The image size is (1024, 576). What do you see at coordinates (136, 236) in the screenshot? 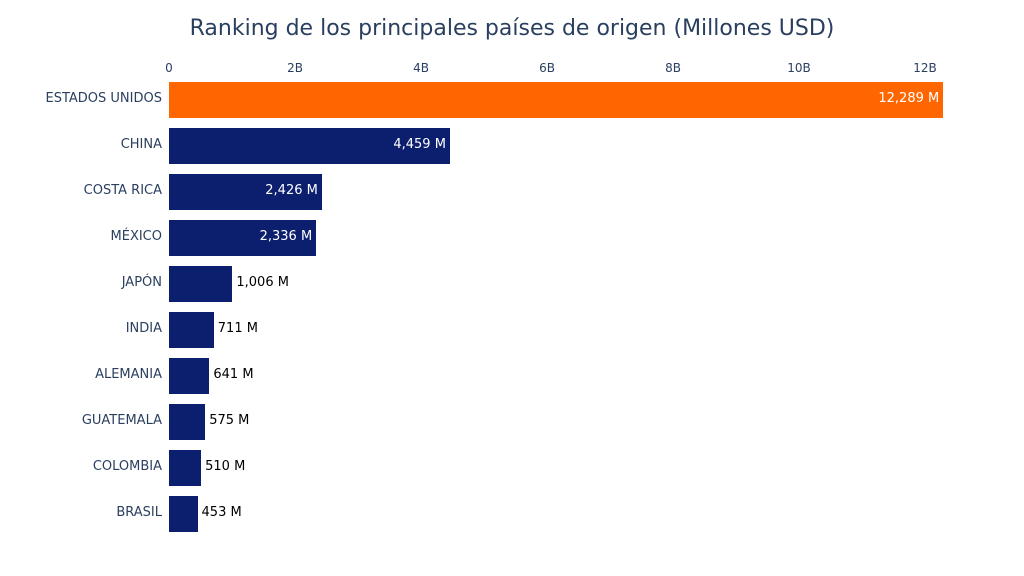
I see `category-label: MÉXICO` at bounding box center [136, 236].